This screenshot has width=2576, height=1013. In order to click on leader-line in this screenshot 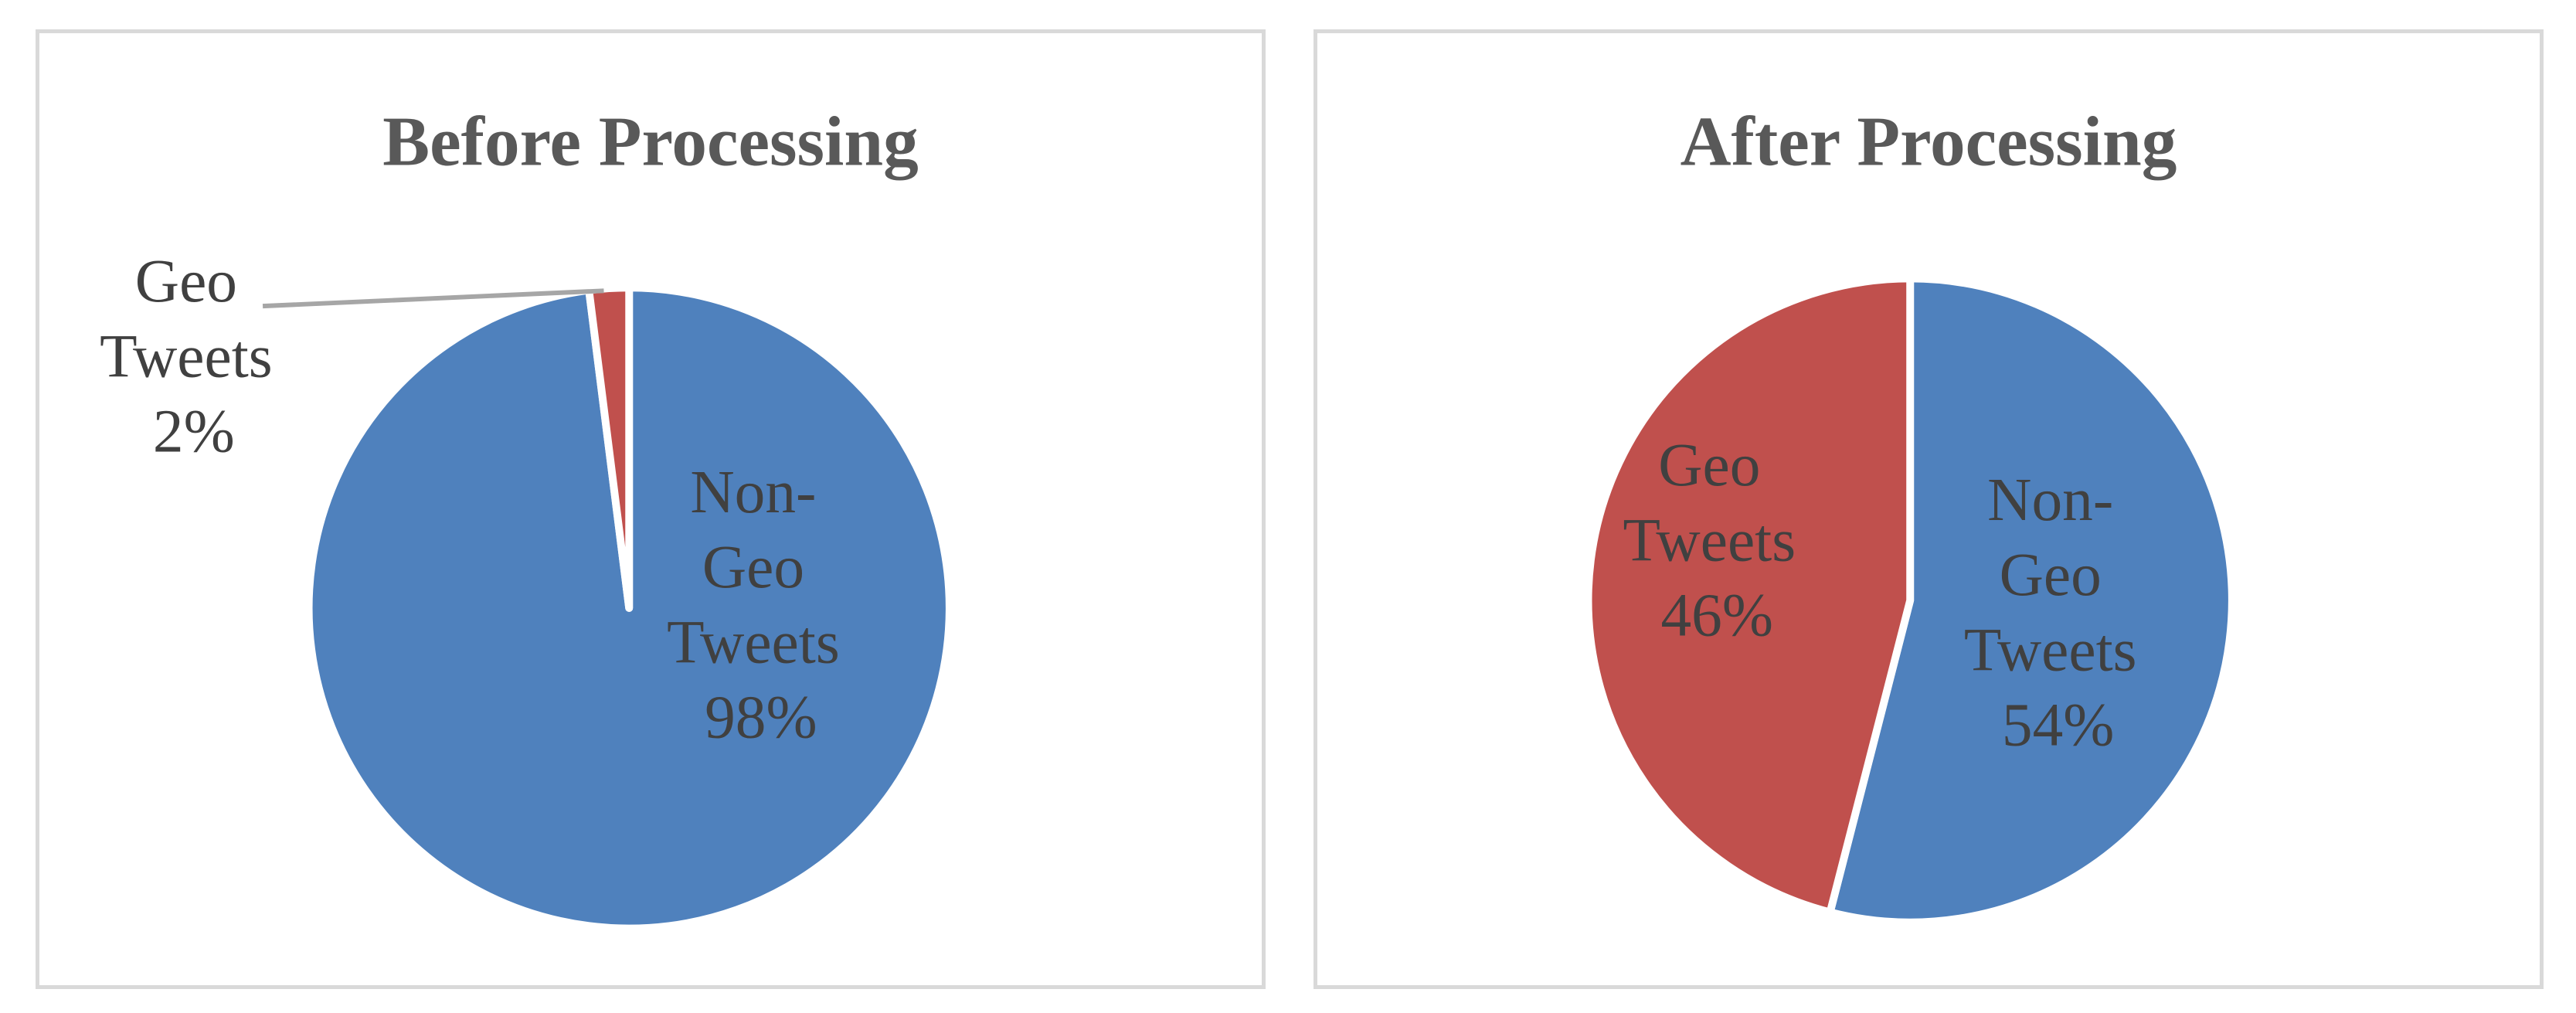, I will do `click(433, 298)`.